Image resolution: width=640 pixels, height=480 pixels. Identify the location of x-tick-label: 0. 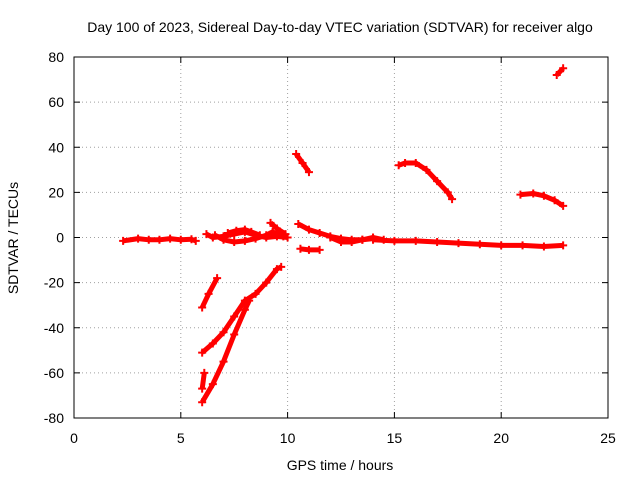
(74, 438).